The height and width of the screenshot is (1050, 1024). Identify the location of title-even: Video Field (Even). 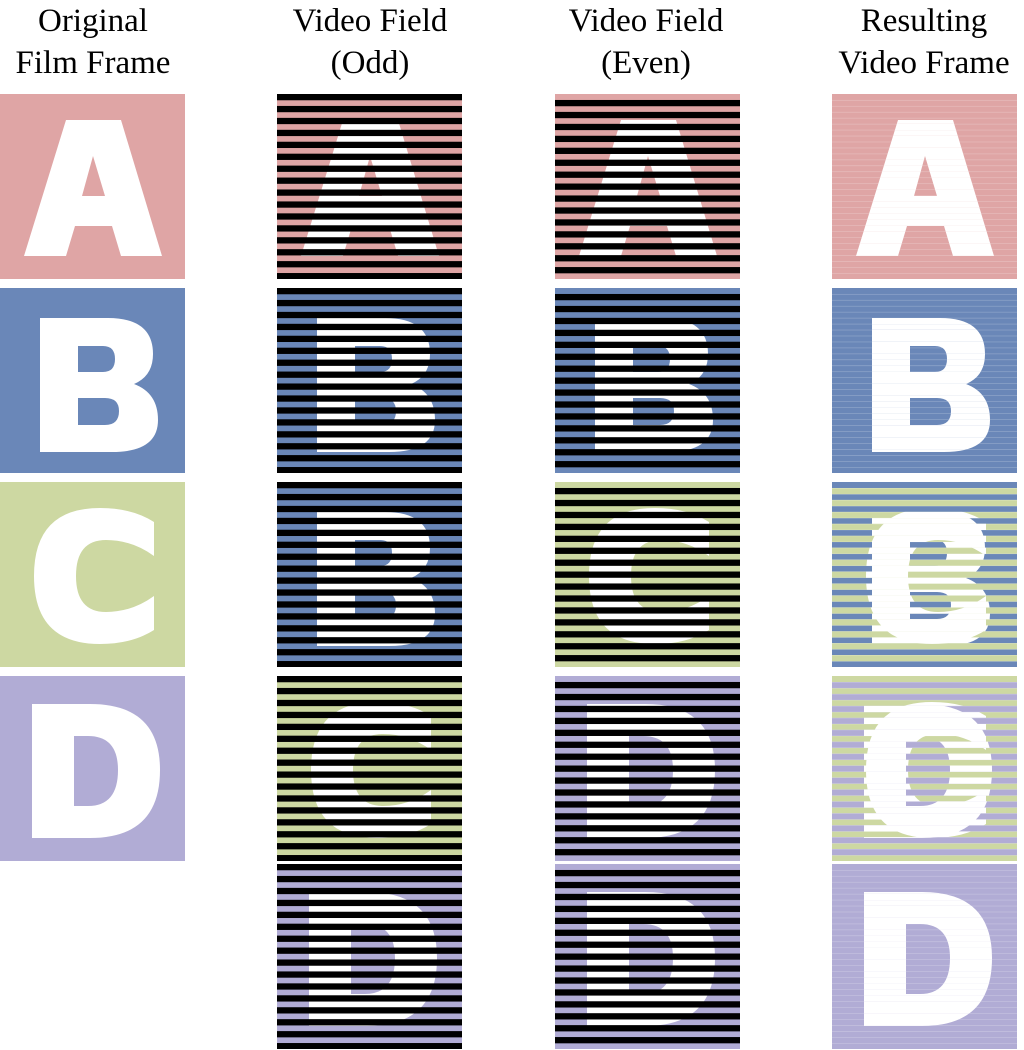
(646, 42).